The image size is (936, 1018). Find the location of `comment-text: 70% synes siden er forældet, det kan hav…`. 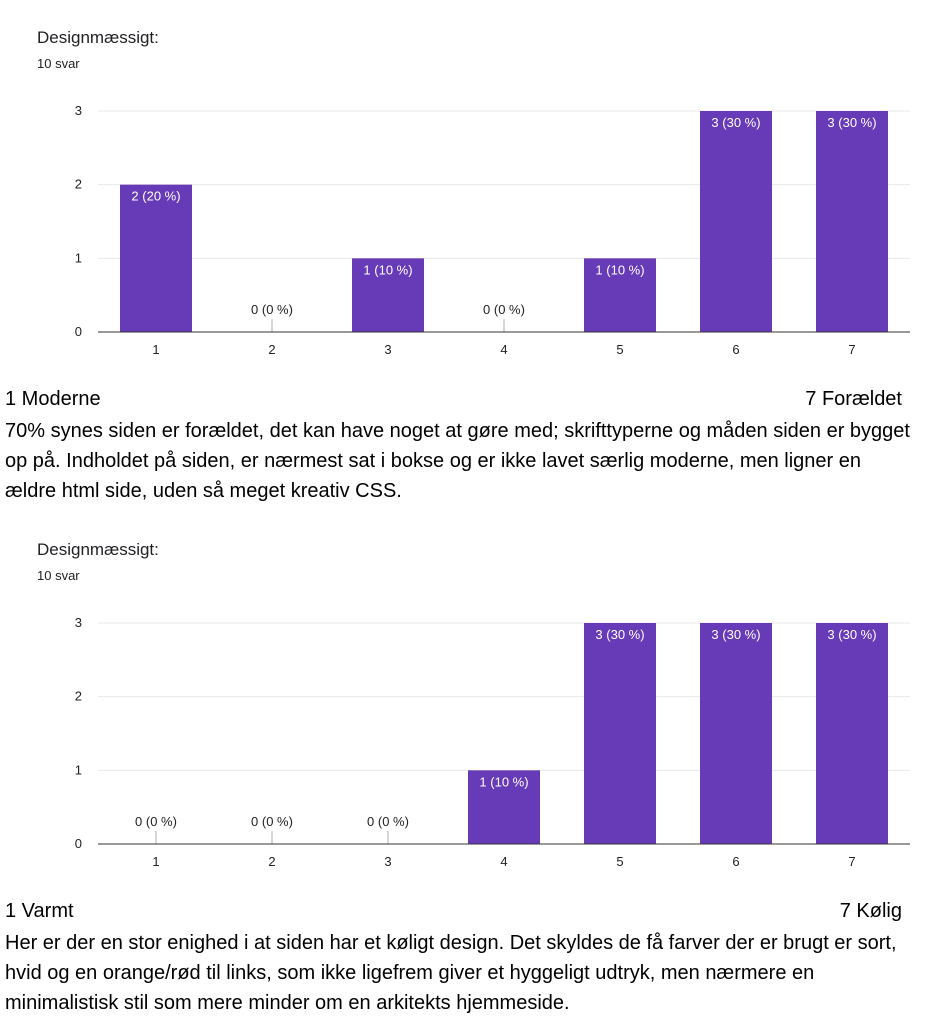

comment-text: 70% synes siden er forældet, det kan hav… is located at coordinates (457, 461).